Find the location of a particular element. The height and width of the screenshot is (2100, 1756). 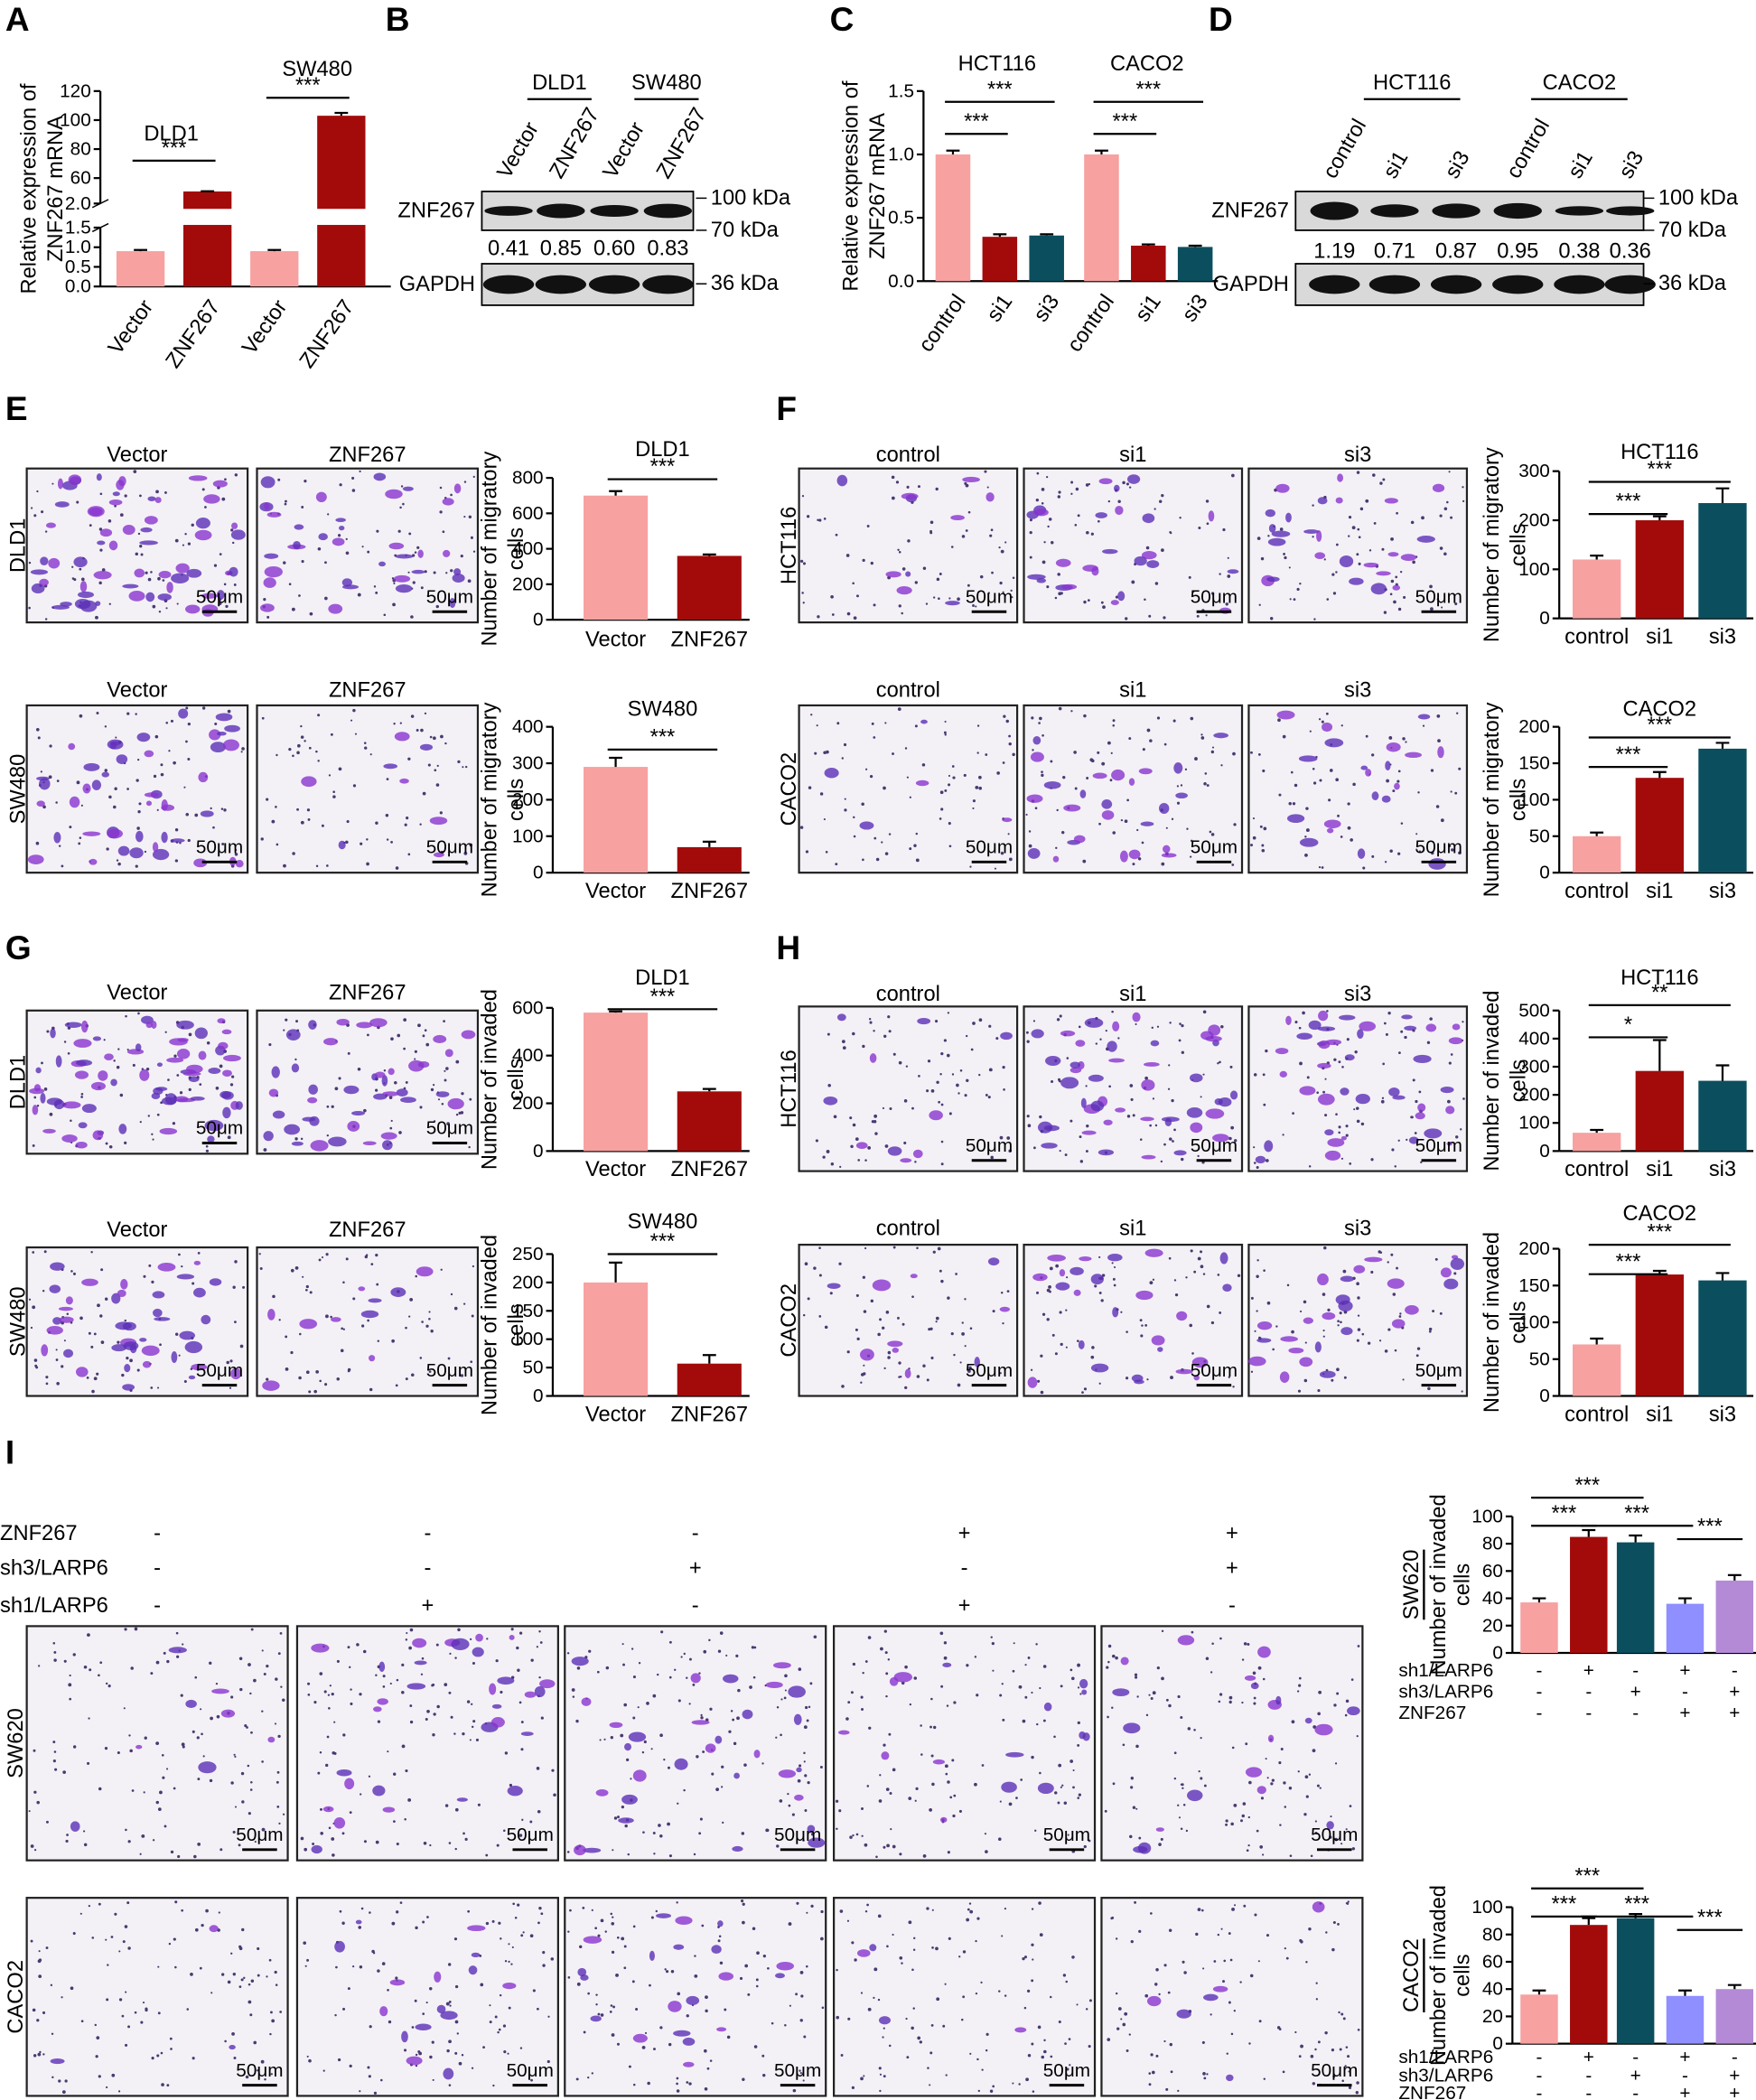

y-axis-label: Number of invaded is located at coordinates (1492, 1081).